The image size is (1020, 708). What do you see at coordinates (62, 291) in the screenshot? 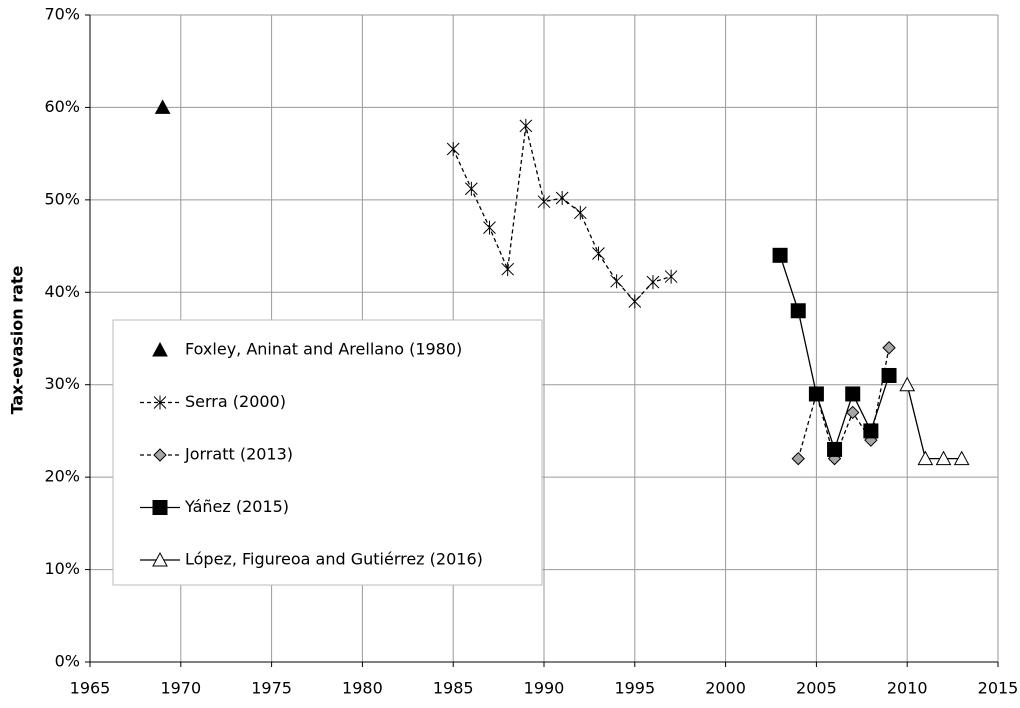
I see `y-tick-label: 40%` at bounding box center [62, 291].